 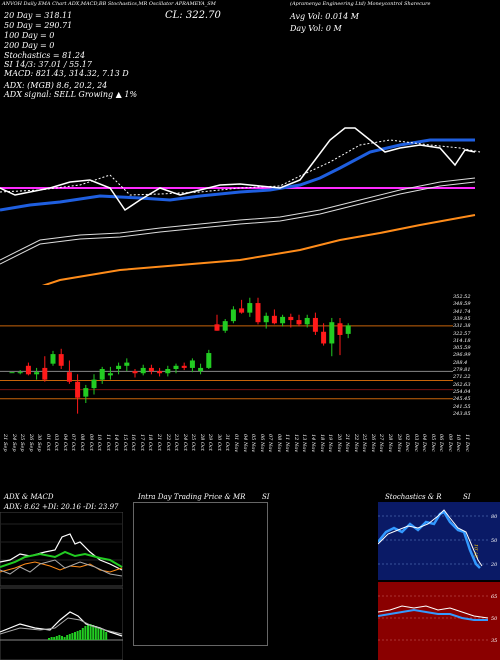 What do you see at coordinates (29, 35) in the screenshot?
I see `ema100-label: 100 Day = 0` at bounding box center [29, 35].